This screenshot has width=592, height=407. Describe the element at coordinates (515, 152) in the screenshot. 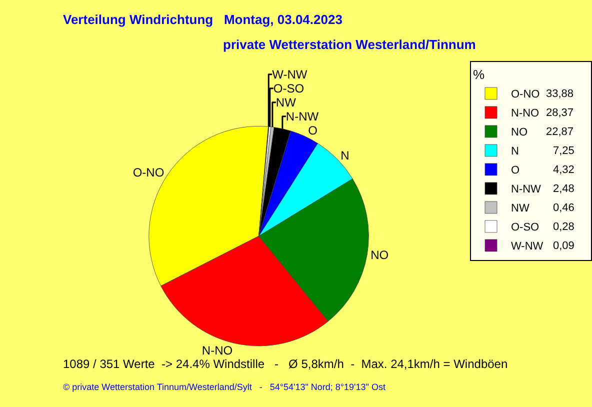

I see `legend-label: N` at that location.